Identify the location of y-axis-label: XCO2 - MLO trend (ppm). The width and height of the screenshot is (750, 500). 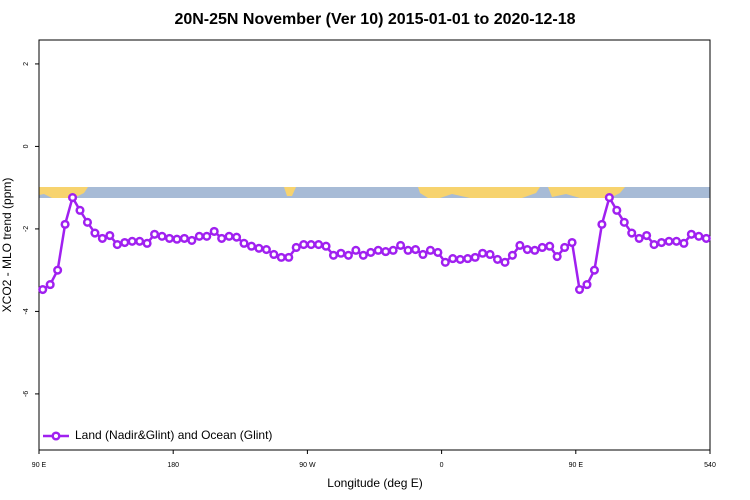
(7, 245).